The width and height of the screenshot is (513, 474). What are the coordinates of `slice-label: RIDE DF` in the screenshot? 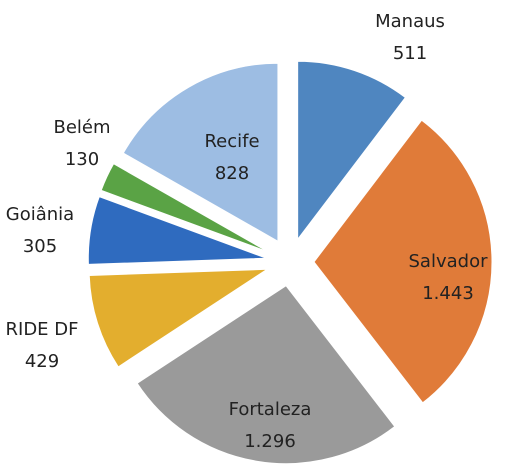 It's located at (42, 329).